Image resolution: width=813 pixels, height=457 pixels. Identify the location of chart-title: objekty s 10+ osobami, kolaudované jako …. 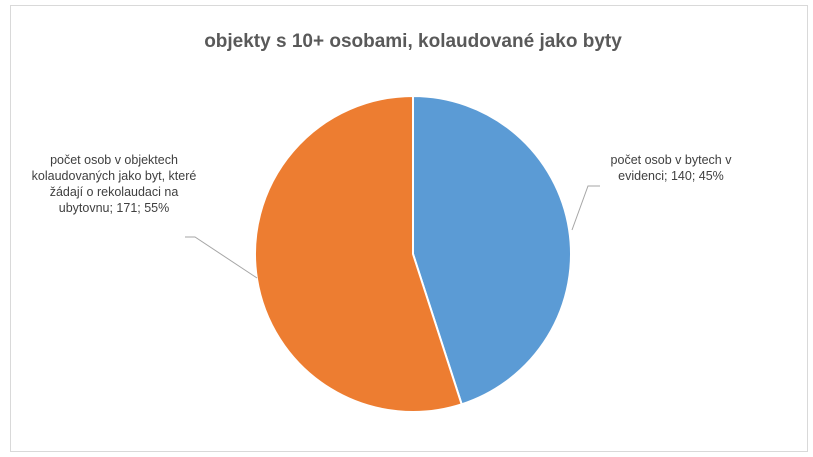
(413, 41).